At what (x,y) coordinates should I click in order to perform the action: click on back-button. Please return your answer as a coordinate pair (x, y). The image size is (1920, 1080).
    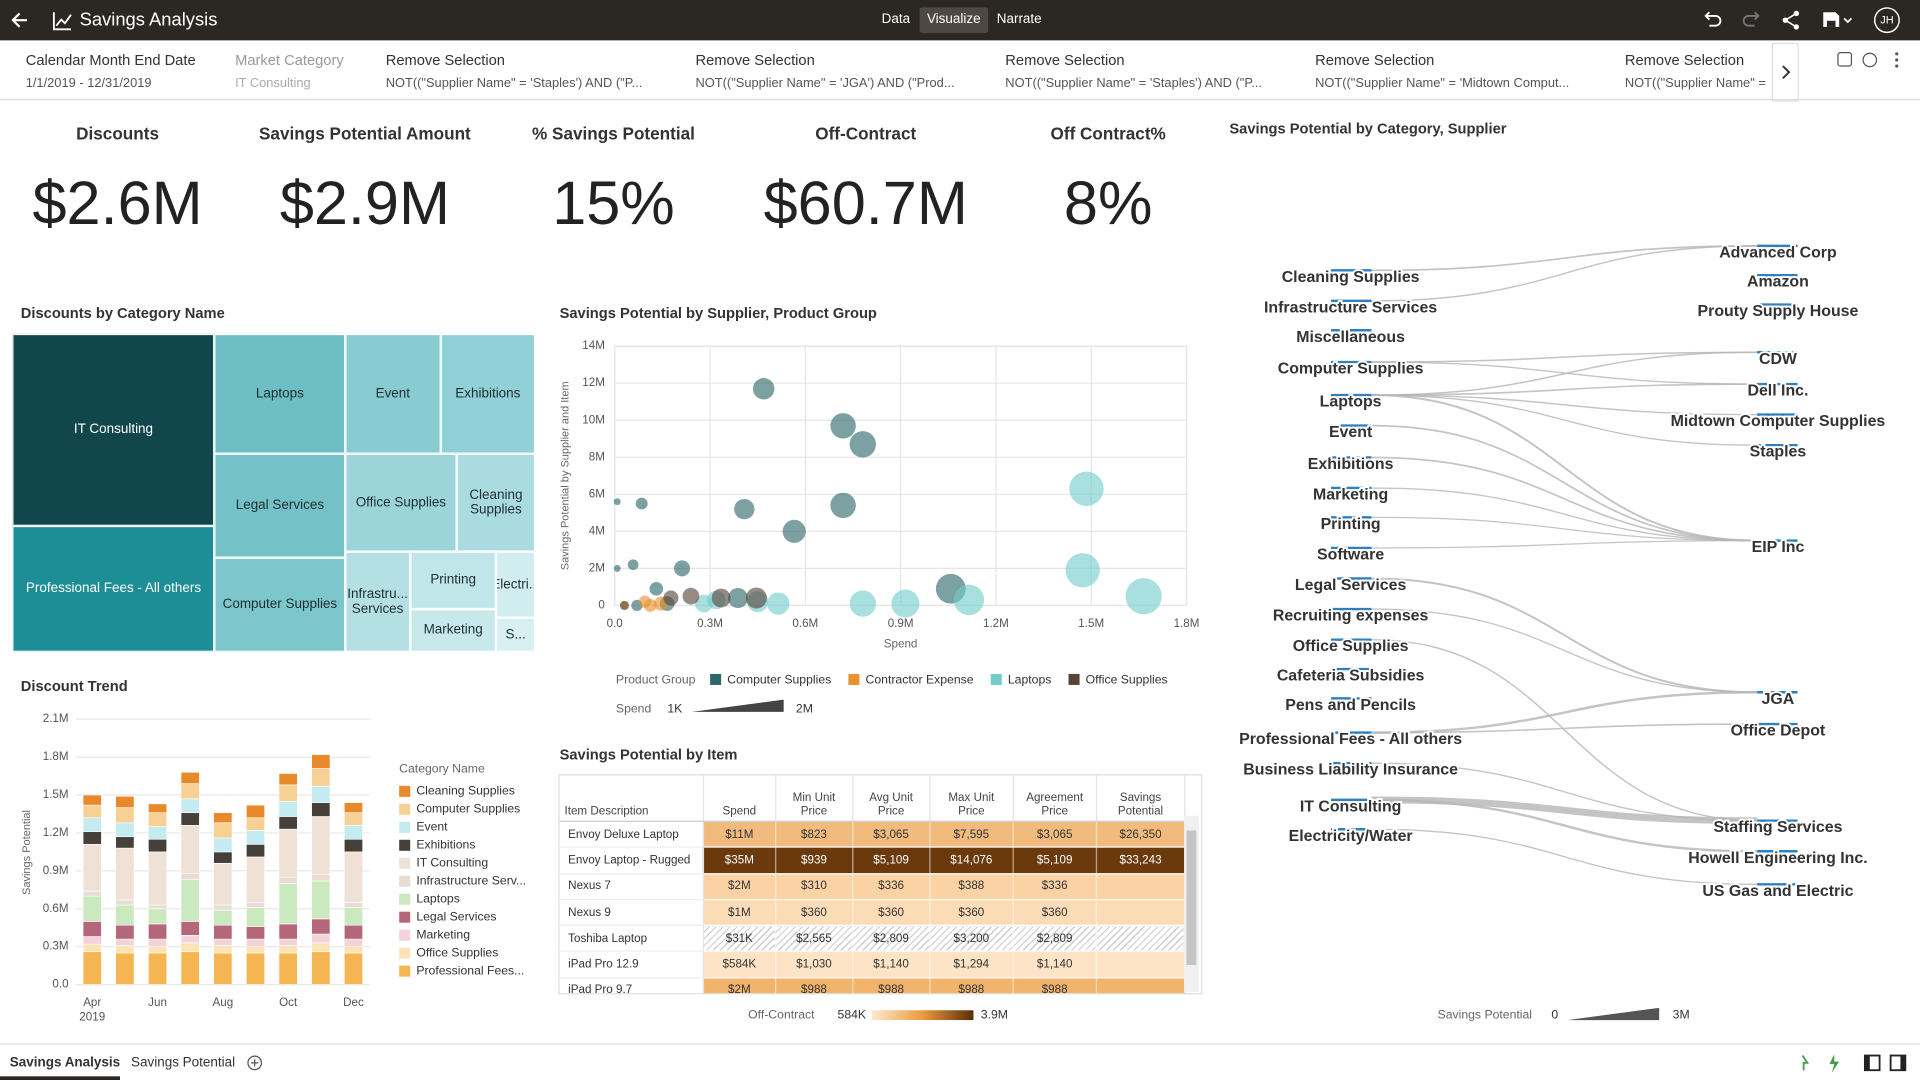
    Looking at the image, I should click on (20, 20).